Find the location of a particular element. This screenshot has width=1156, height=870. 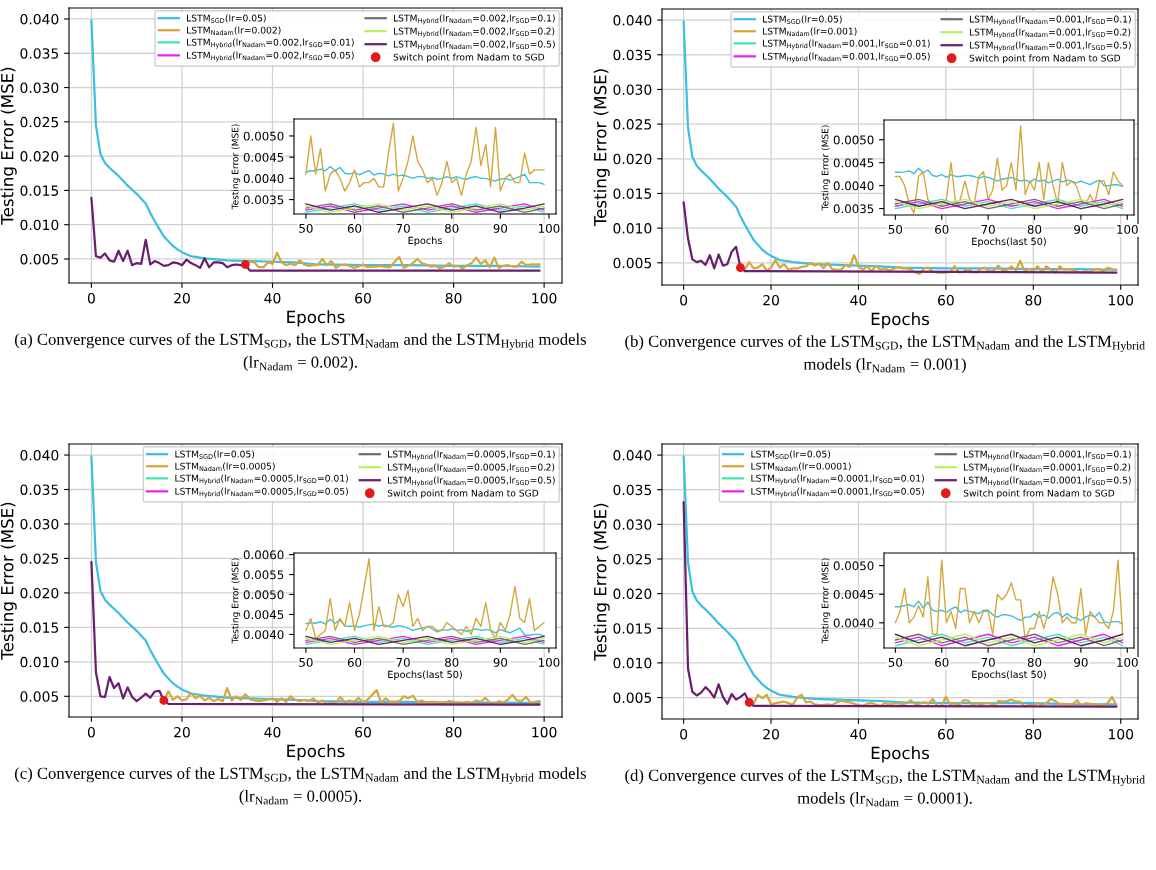

legend-label: LSTM$_{Hybrid}$(lr$_{Nadam}$=0.001,lr$_{SGD}$=0.1) is located at coordinates (1050, 20).